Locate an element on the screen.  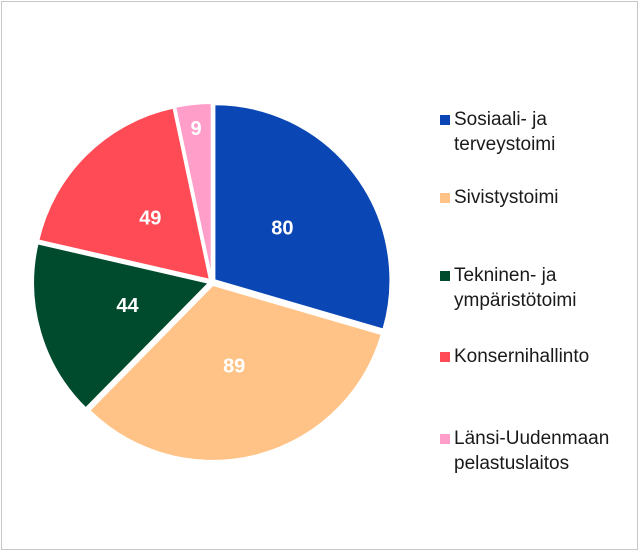
data-label: 44 is located at coordinates (127, 306).